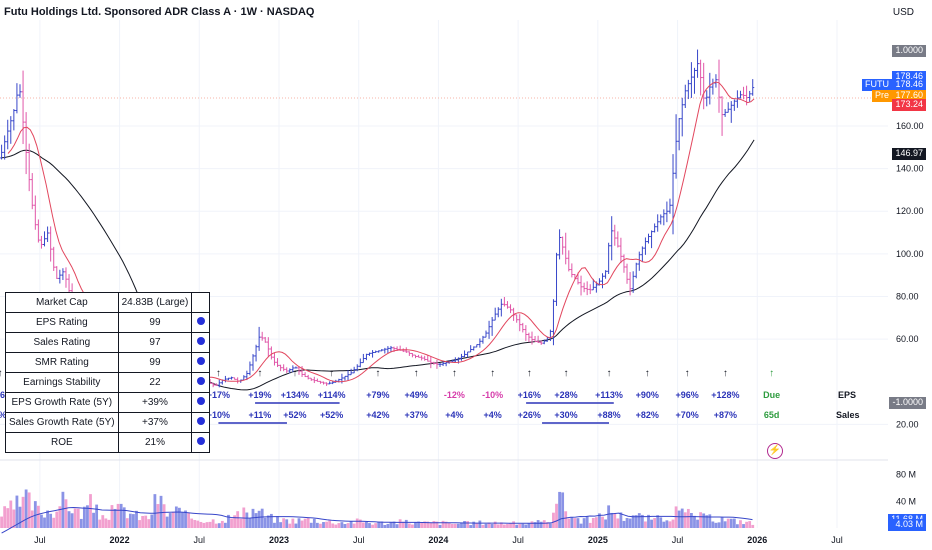 The height and width of the screenshot is (550, 932). What do you see at coordinates (331, 415) in the screenshot?
I see `sales-growth: +52%` at bounding box center [331, 415].